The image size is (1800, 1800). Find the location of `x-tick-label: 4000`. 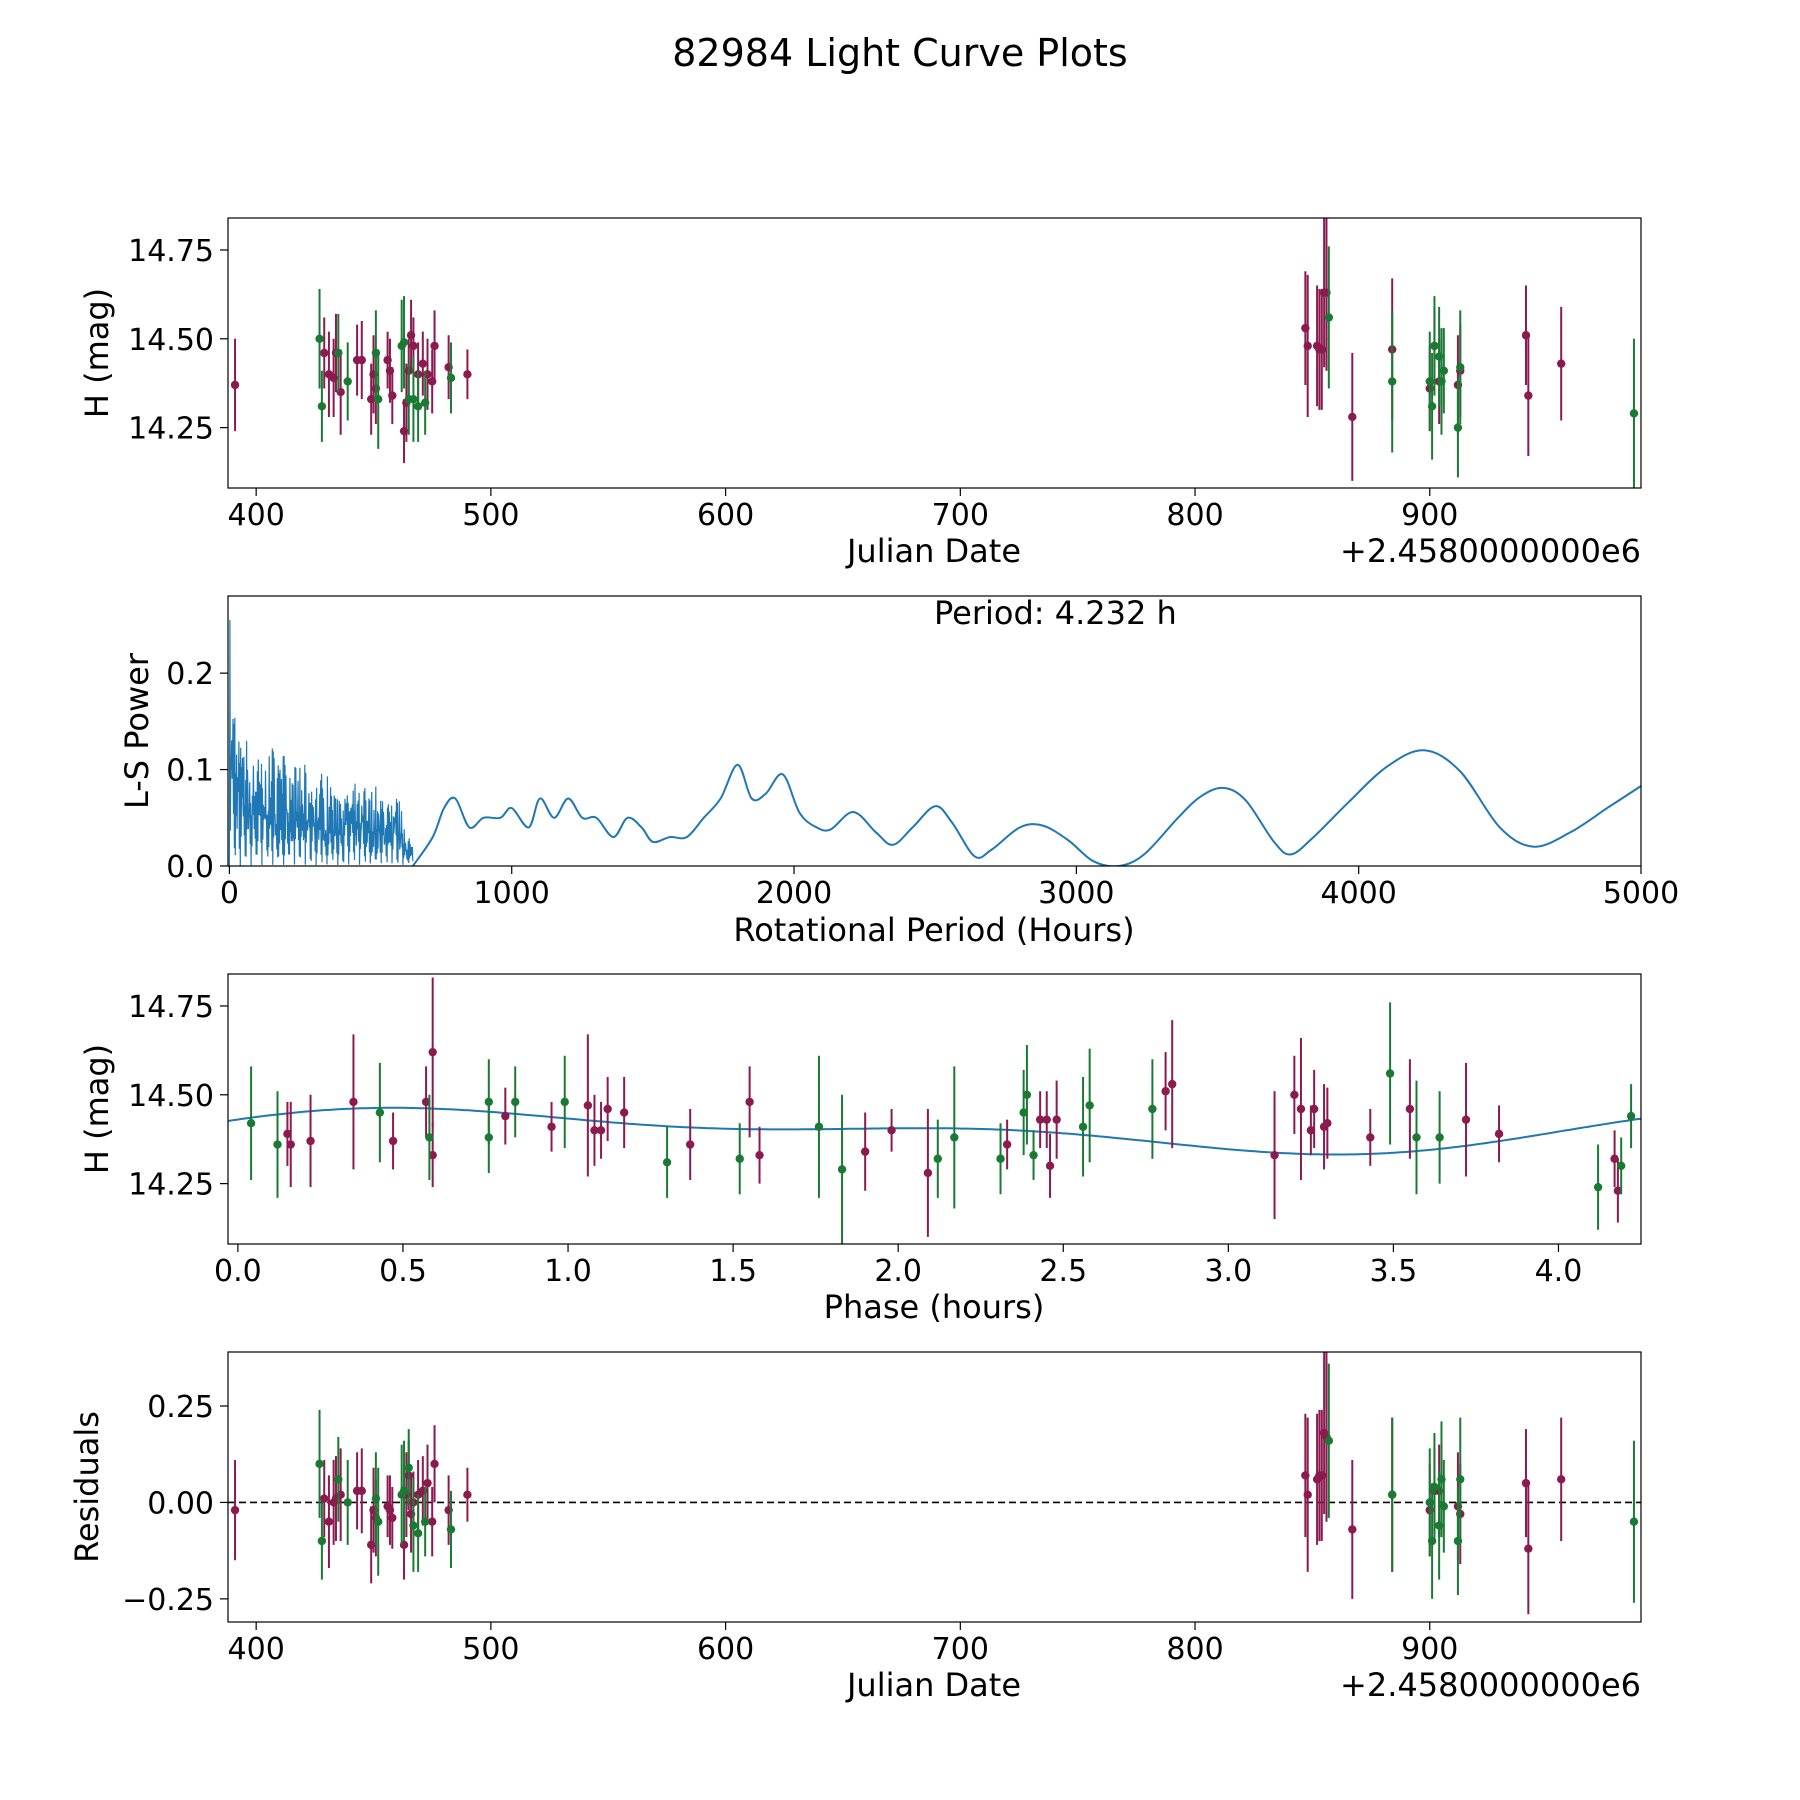

x-tick-label: 4000 is located at coordinates (1359, 893).